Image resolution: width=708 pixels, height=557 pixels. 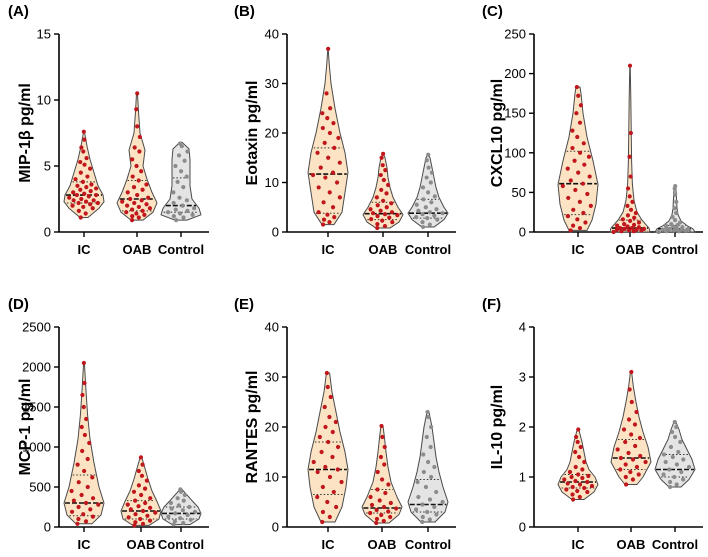 I want to click on y-axis-label: IL-10 pg/ml, so click(x=497, y=427).